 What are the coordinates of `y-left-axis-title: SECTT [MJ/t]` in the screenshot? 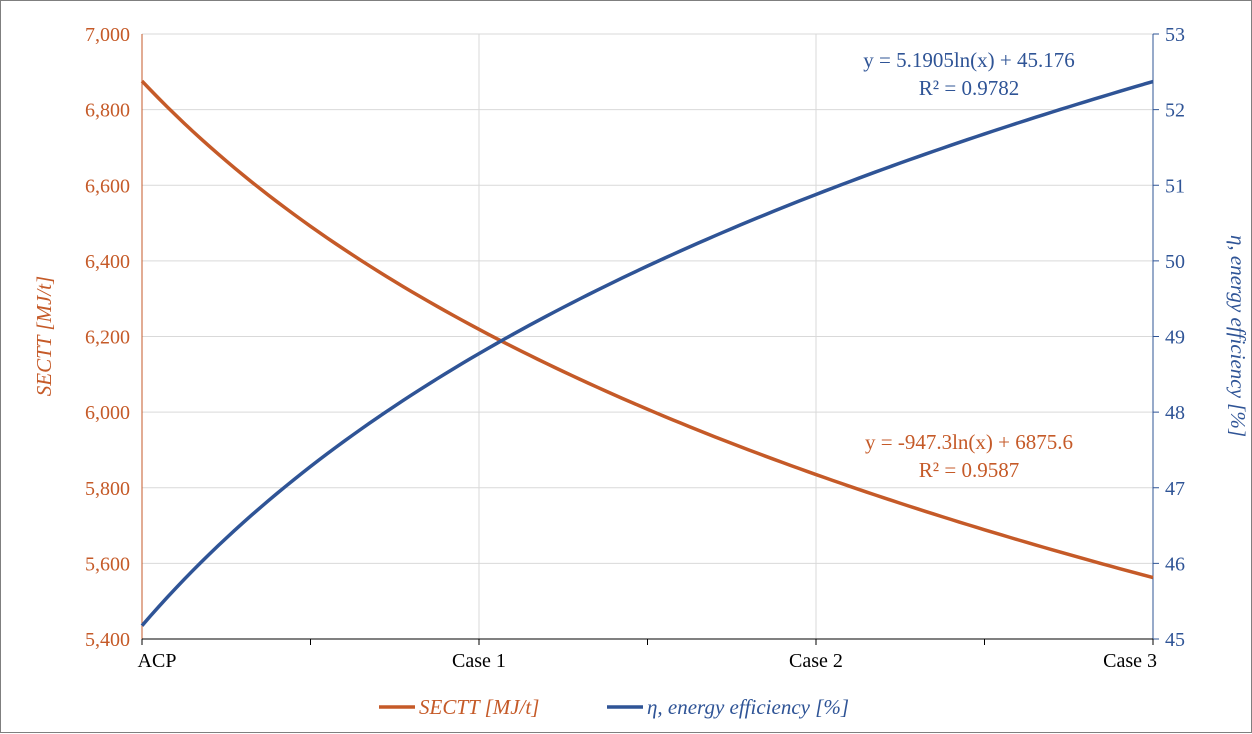 It's located at (44, 336).